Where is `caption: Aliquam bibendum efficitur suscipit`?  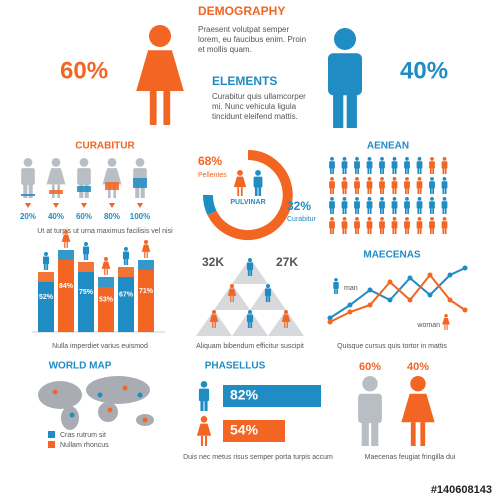
caption: Aliquam bibendum efficitur suscipit is located at coordinates (250, 346).